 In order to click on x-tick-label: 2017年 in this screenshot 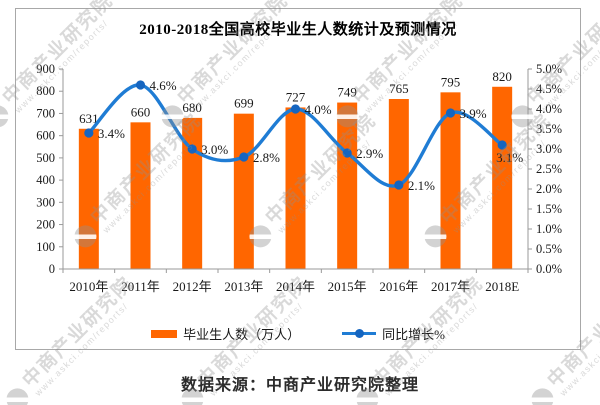, I will do `click(450, 286)`.